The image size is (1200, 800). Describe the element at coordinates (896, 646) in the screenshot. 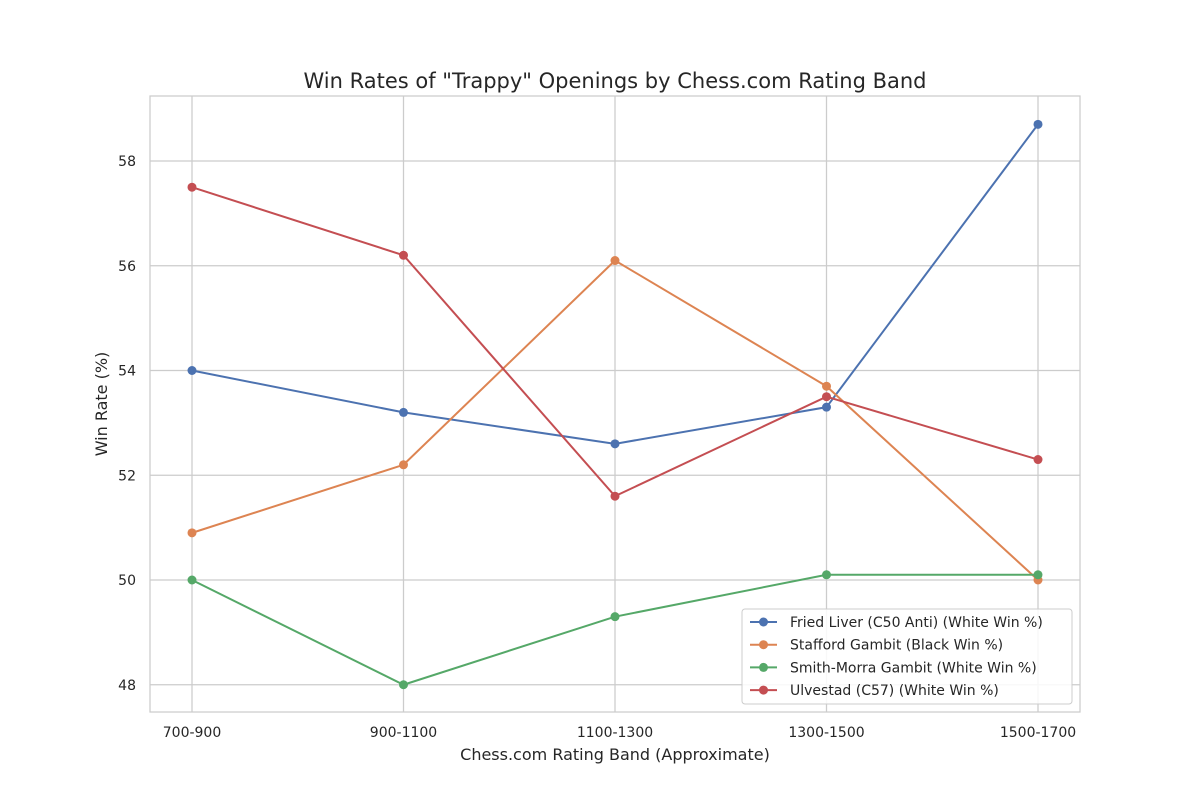

I see `legend-label: Stafford Gambit (Black Win %)` at that location.